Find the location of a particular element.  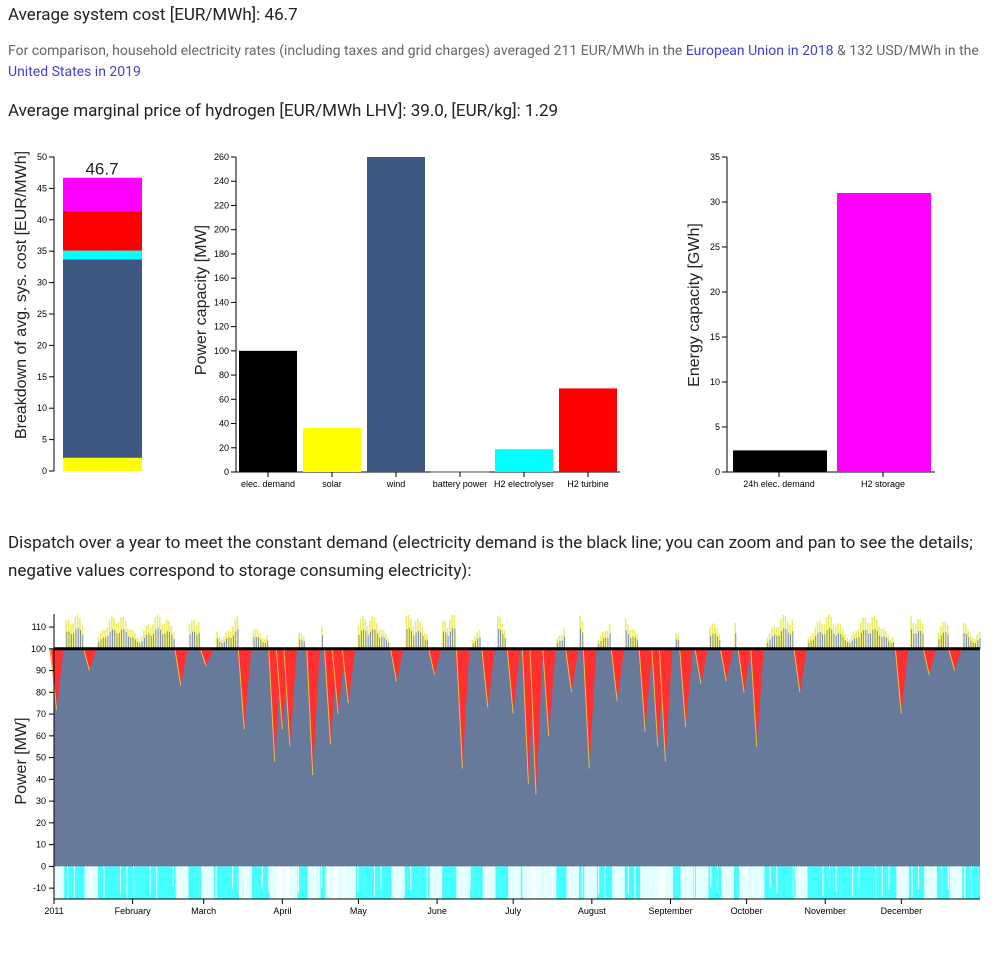

y-tick-label: 60 is located at coordinates (224, 399).